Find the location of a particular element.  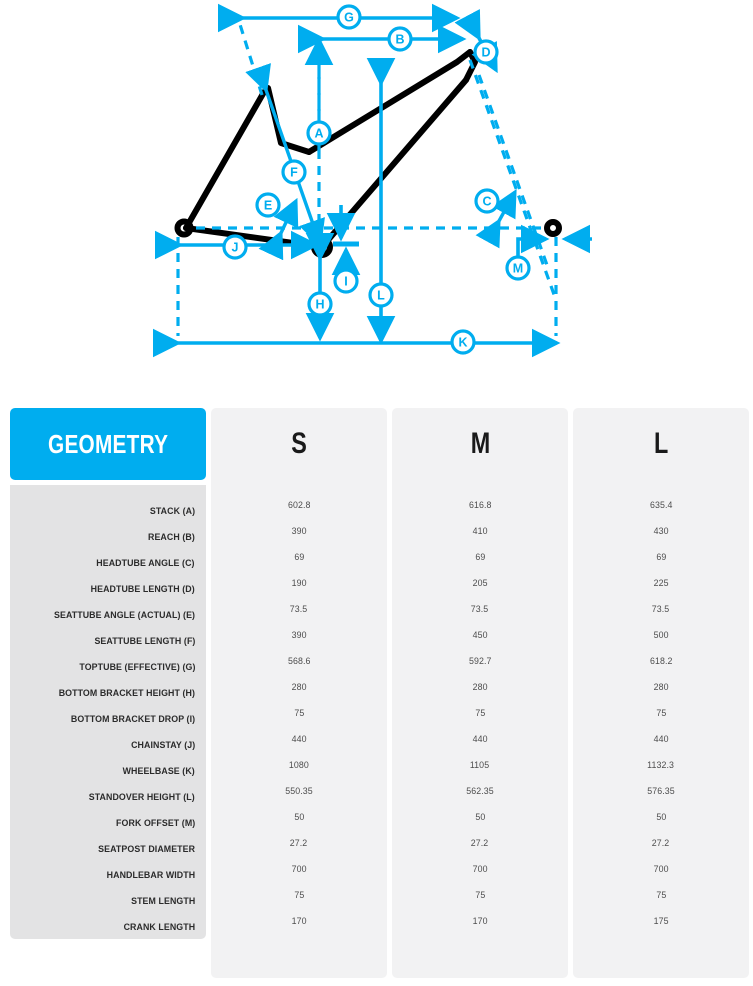

value-cell: 592.7 is located at coordinates (480, 661).